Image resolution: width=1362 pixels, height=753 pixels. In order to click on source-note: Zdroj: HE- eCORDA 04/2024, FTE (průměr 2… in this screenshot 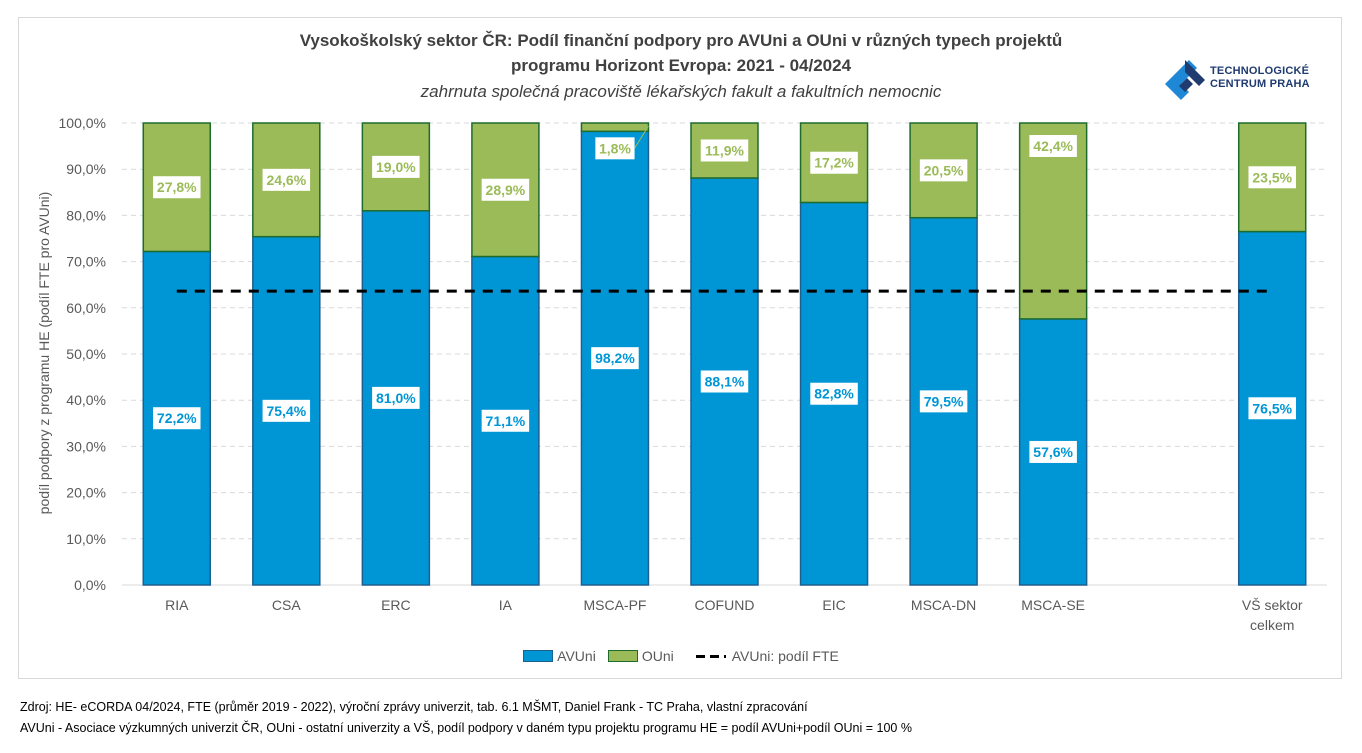, I will do `click(414, 707)`.